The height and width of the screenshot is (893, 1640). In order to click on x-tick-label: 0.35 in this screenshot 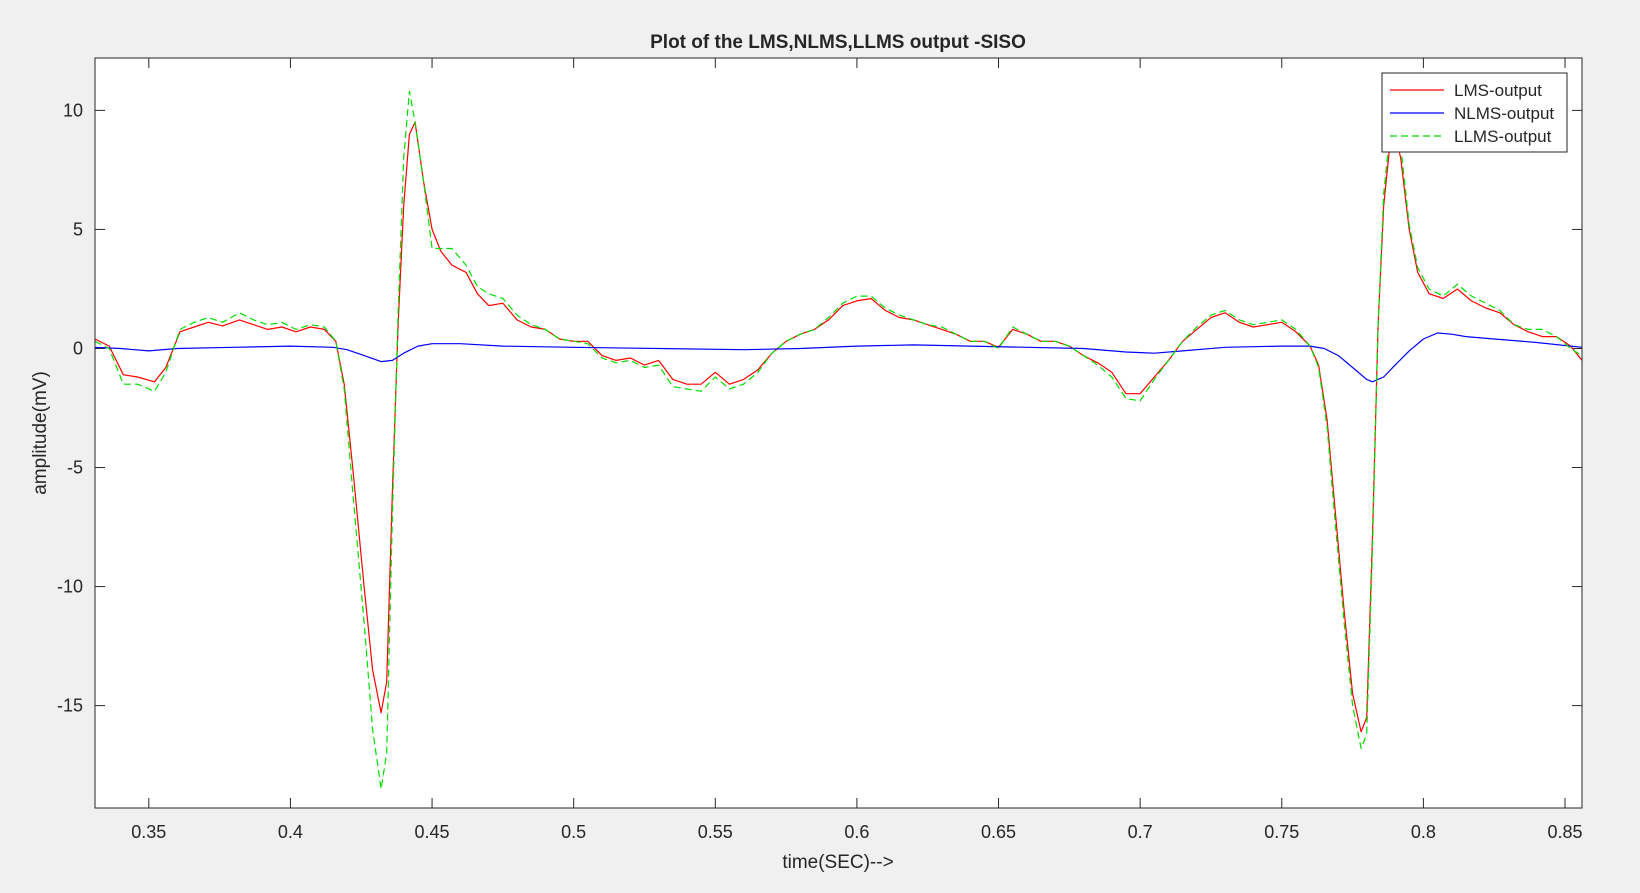, I will do `click(148, 832)`.